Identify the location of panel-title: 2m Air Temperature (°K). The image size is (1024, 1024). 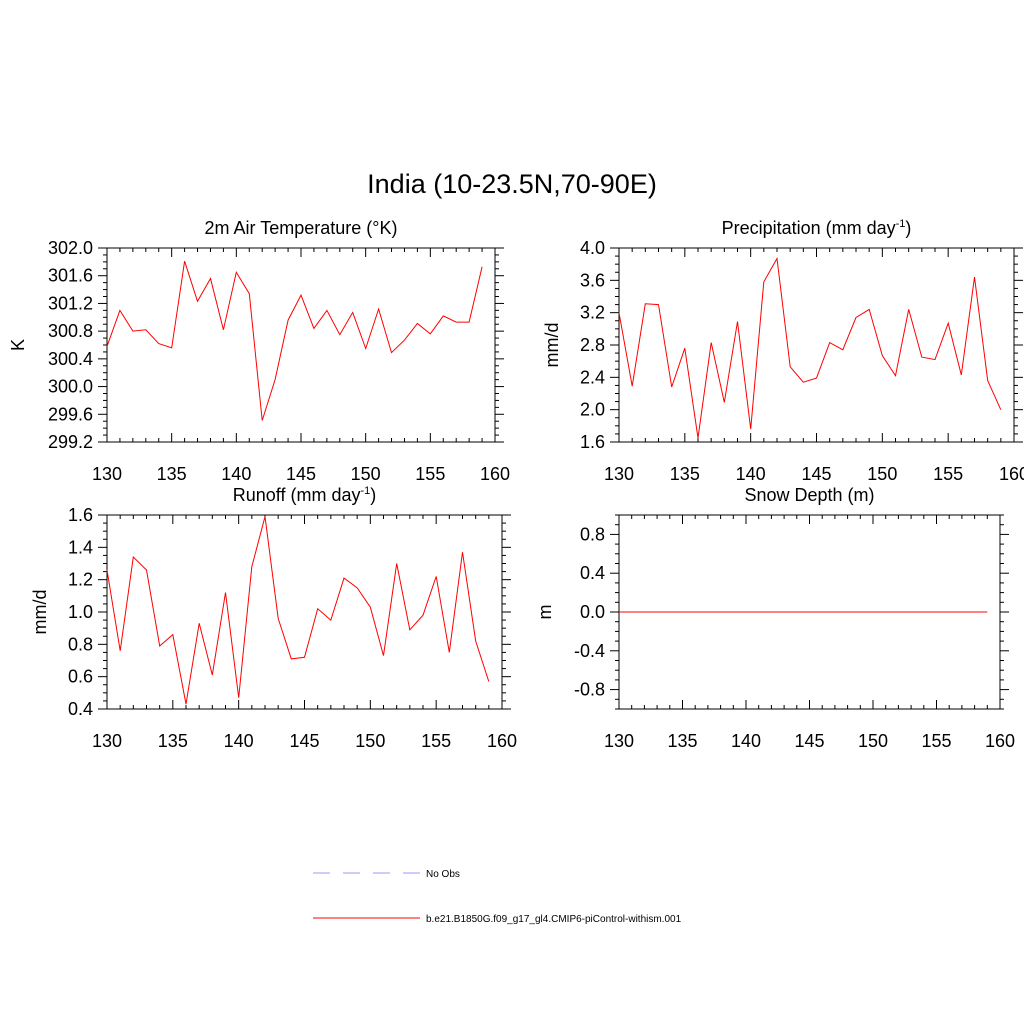
(301, 228).